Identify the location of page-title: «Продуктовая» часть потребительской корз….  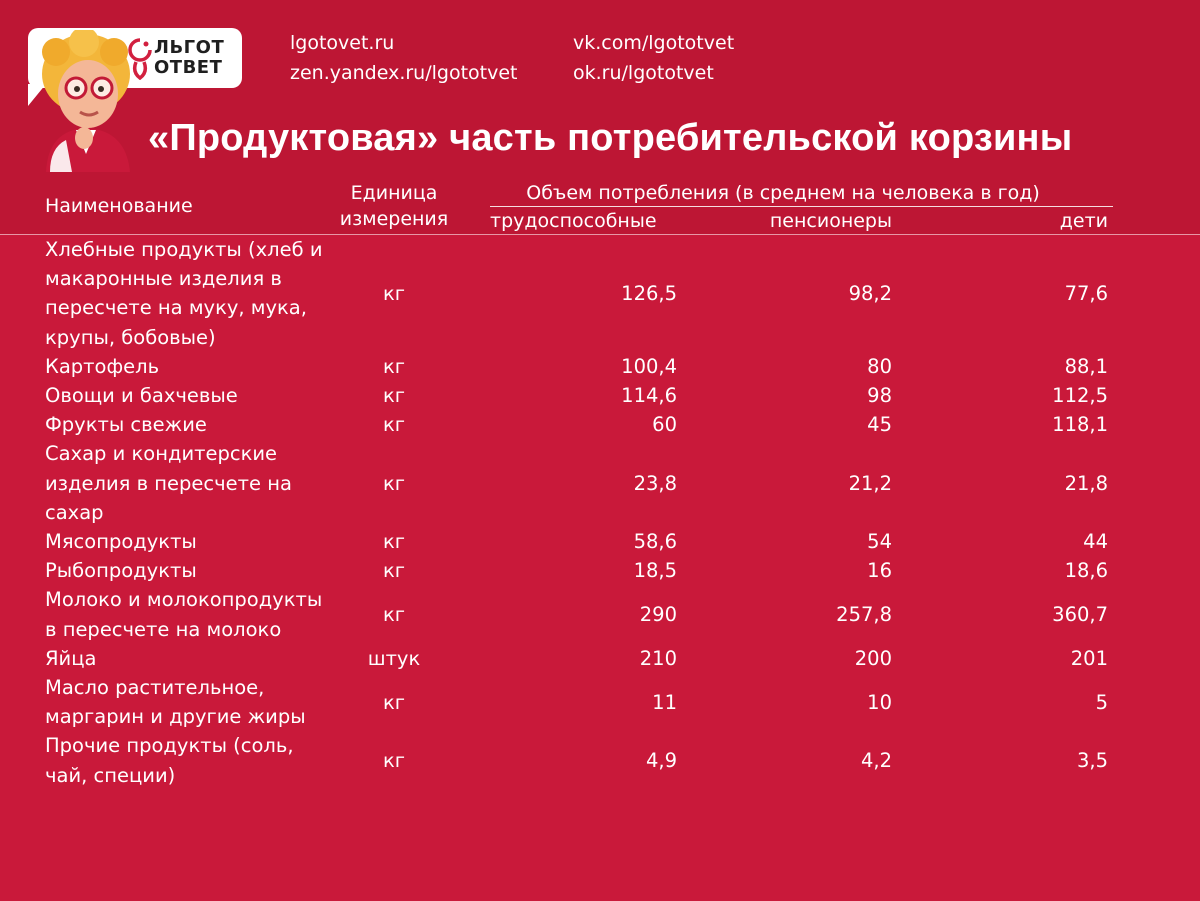
(610, 138).